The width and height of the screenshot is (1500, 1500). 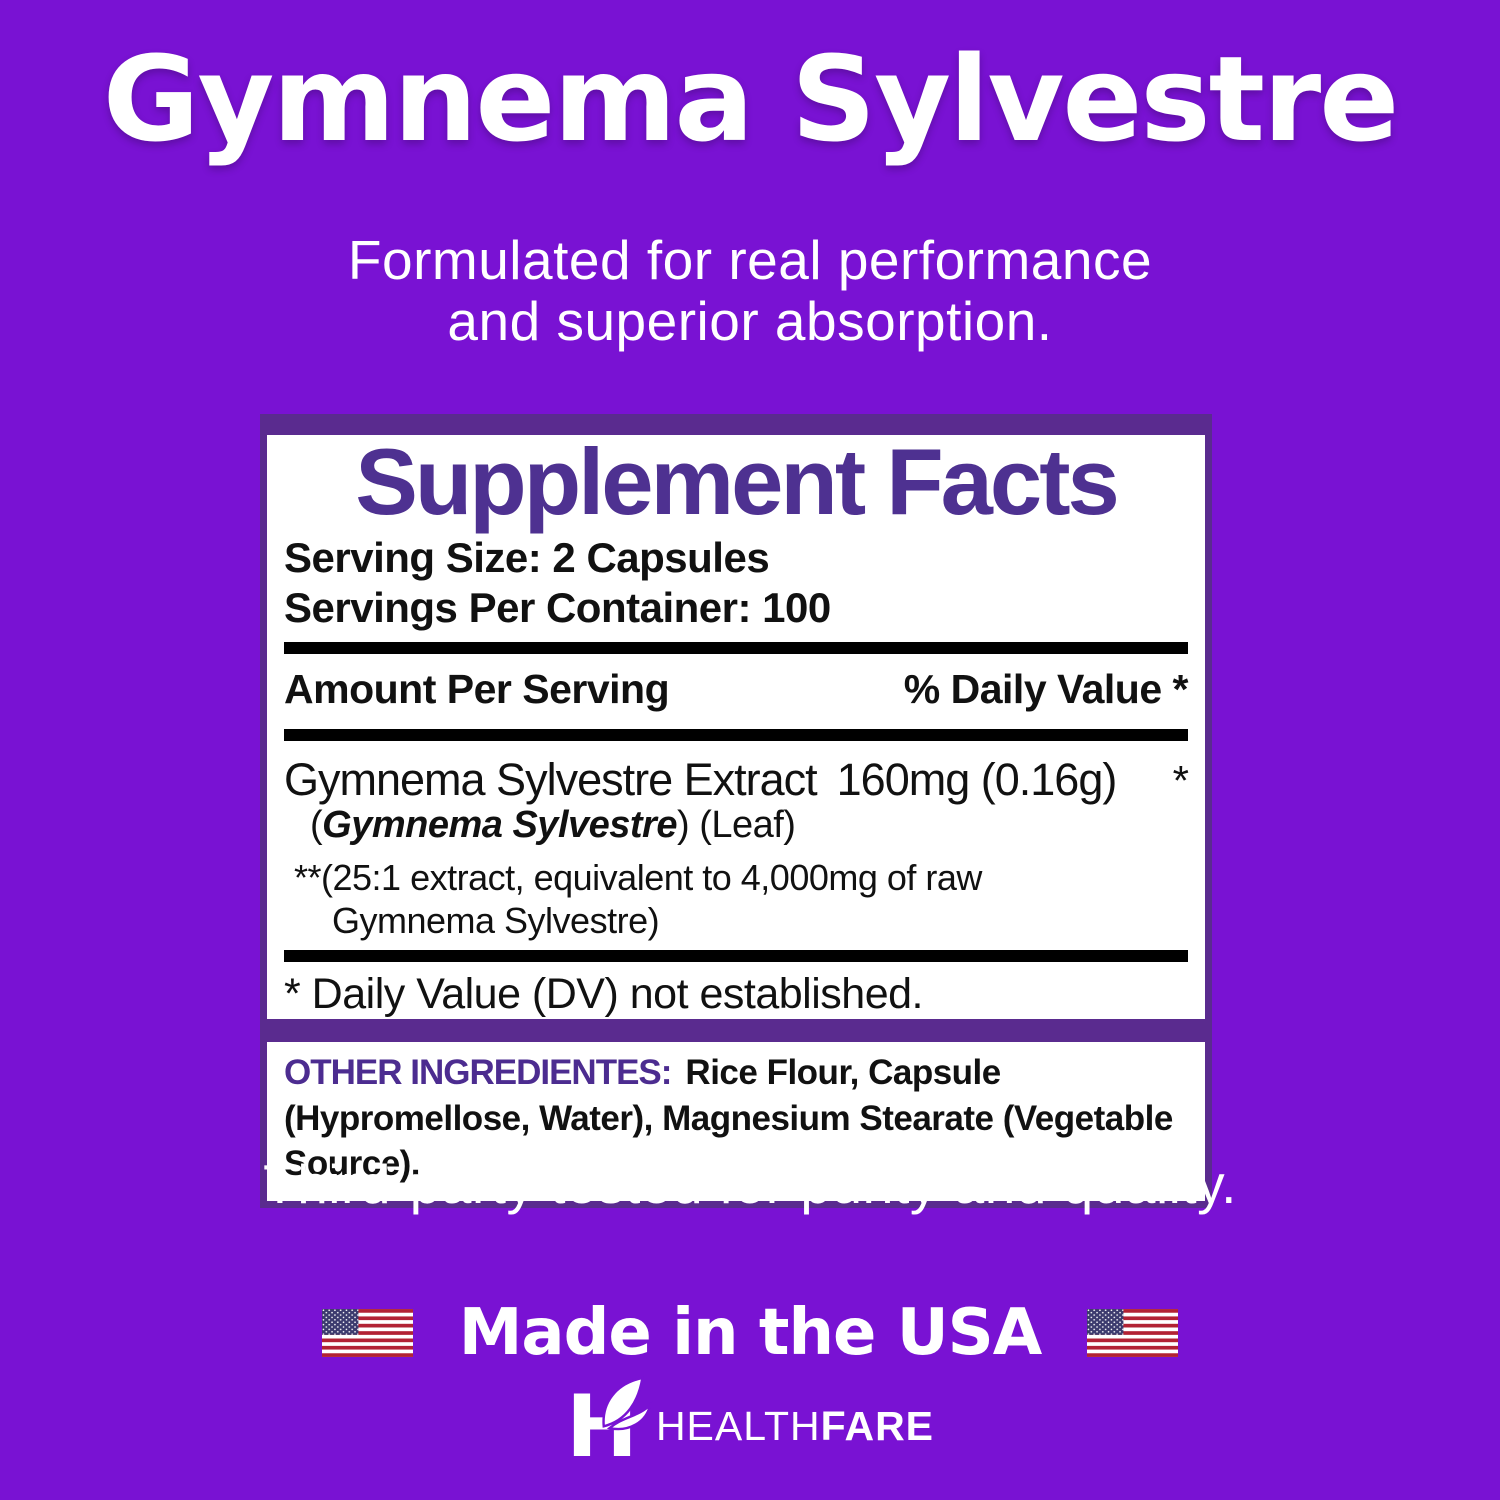 I want to click on healthfare-logo-icon: H, so click(x=609, y=1423).